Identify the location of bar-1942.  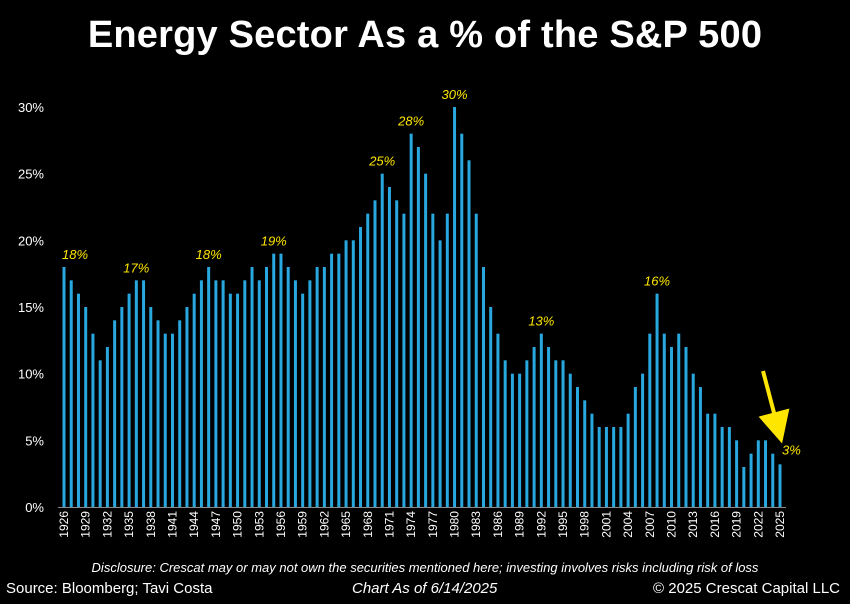
(180, 413).